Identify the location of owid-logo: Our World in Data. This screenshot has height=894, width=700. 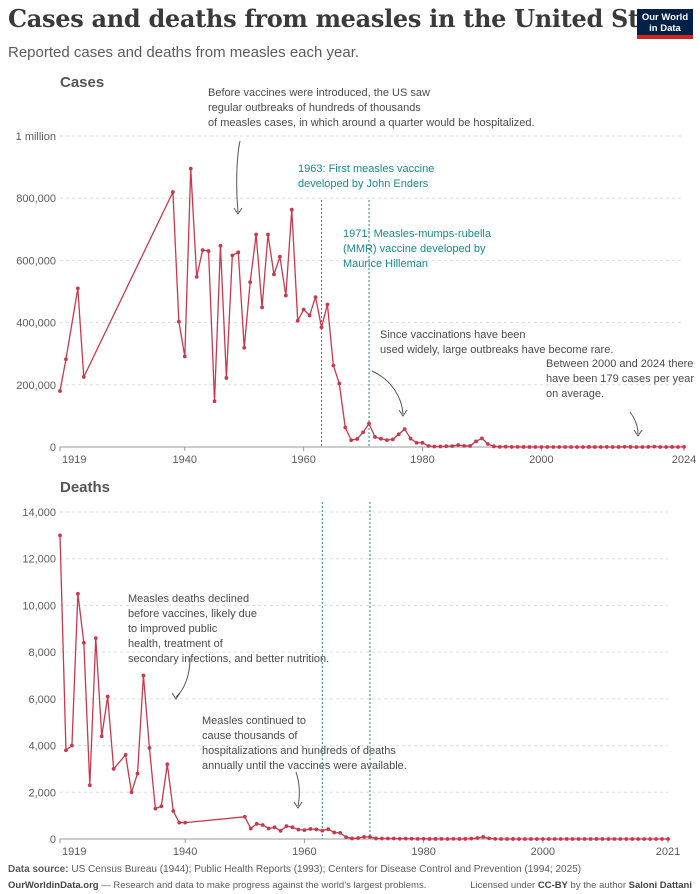
(665, 24).